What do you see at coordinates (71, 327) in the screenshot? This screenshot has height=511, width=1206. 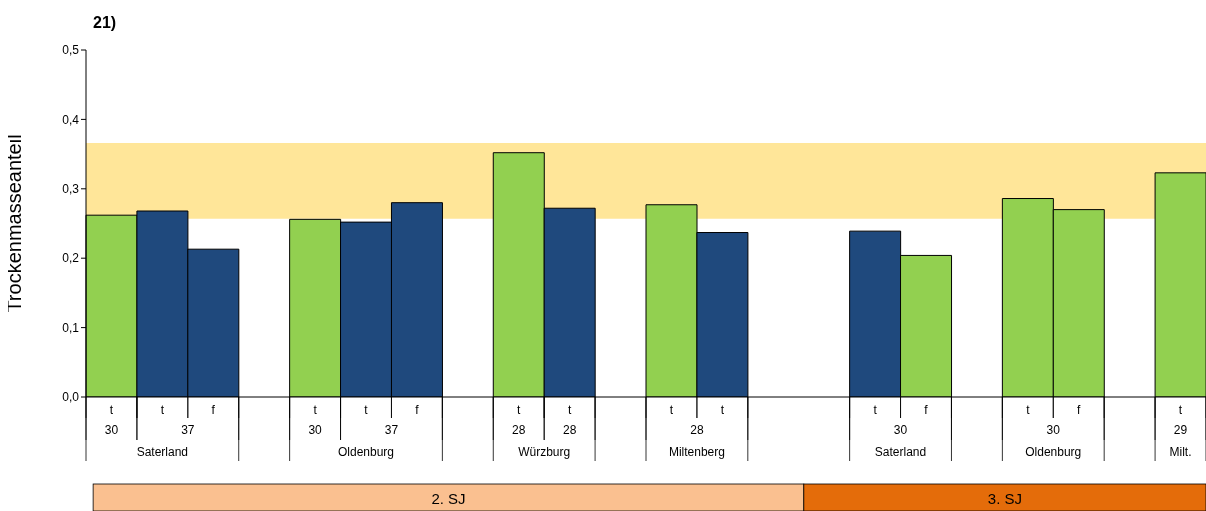 I see `y-tick-label: 0,1` at bounding box center [71, 327].